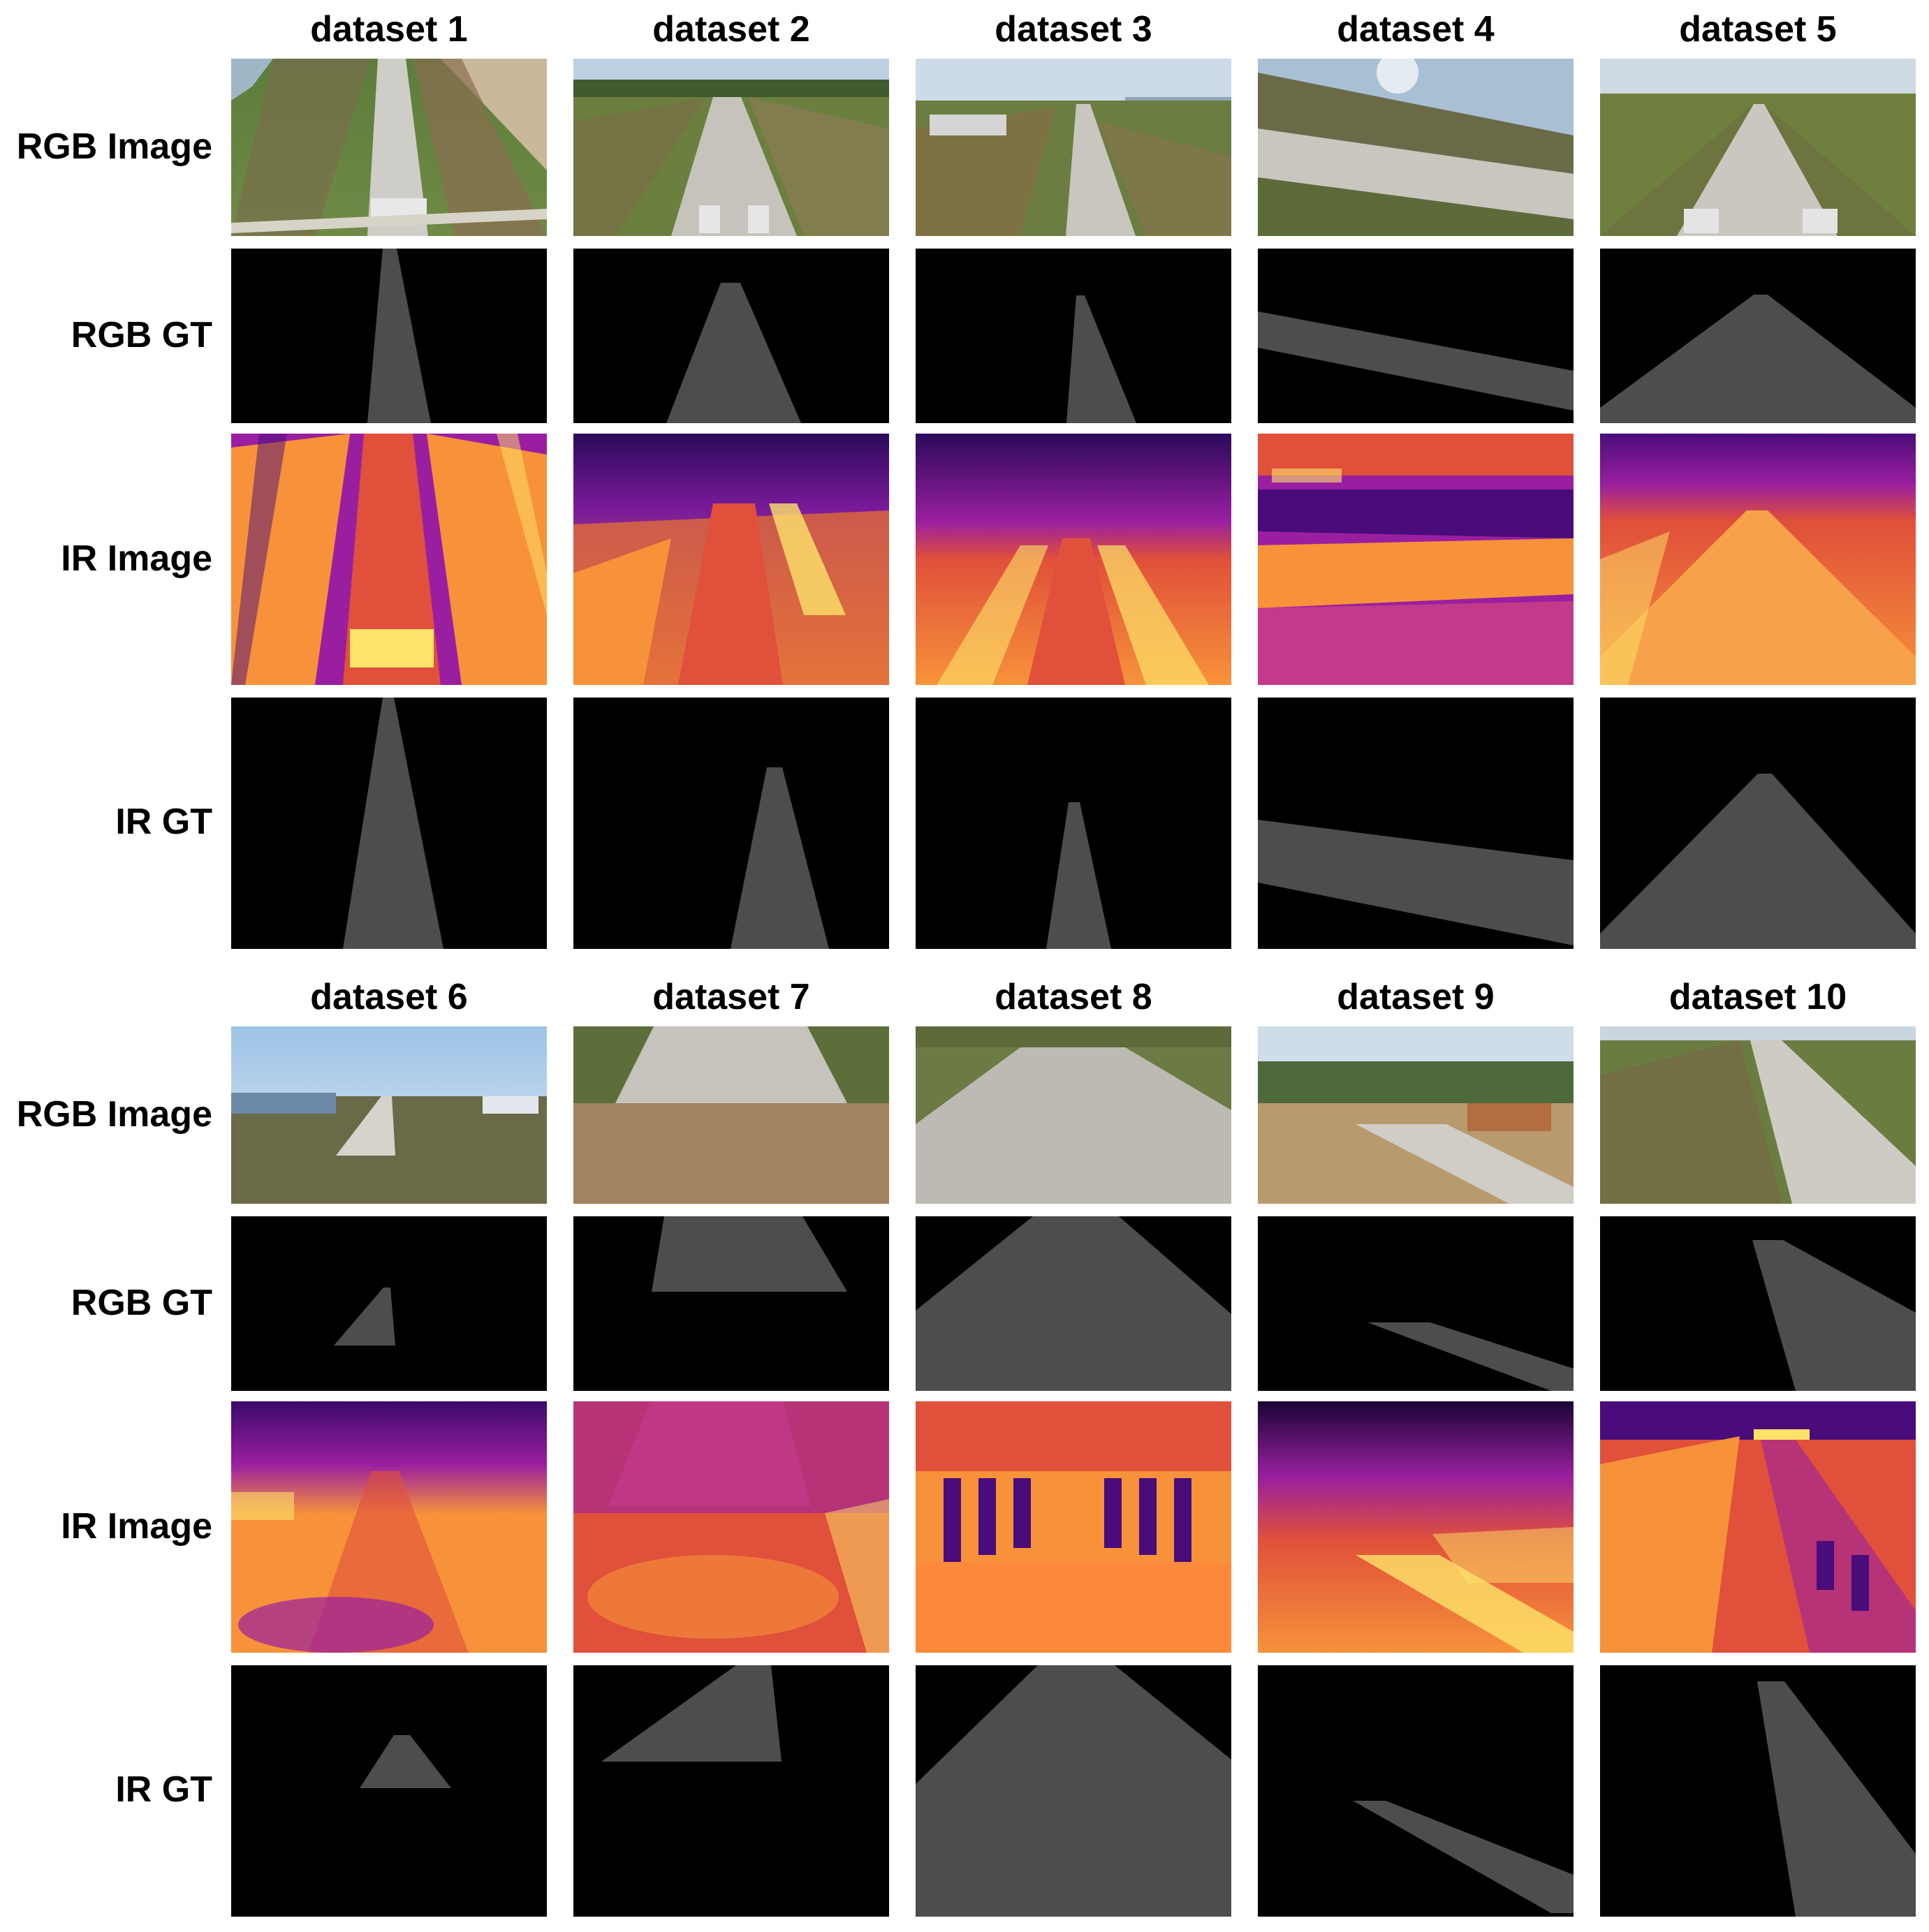  I want to click on column-title-dataset-10: dataset 10, so click(1757, 997).